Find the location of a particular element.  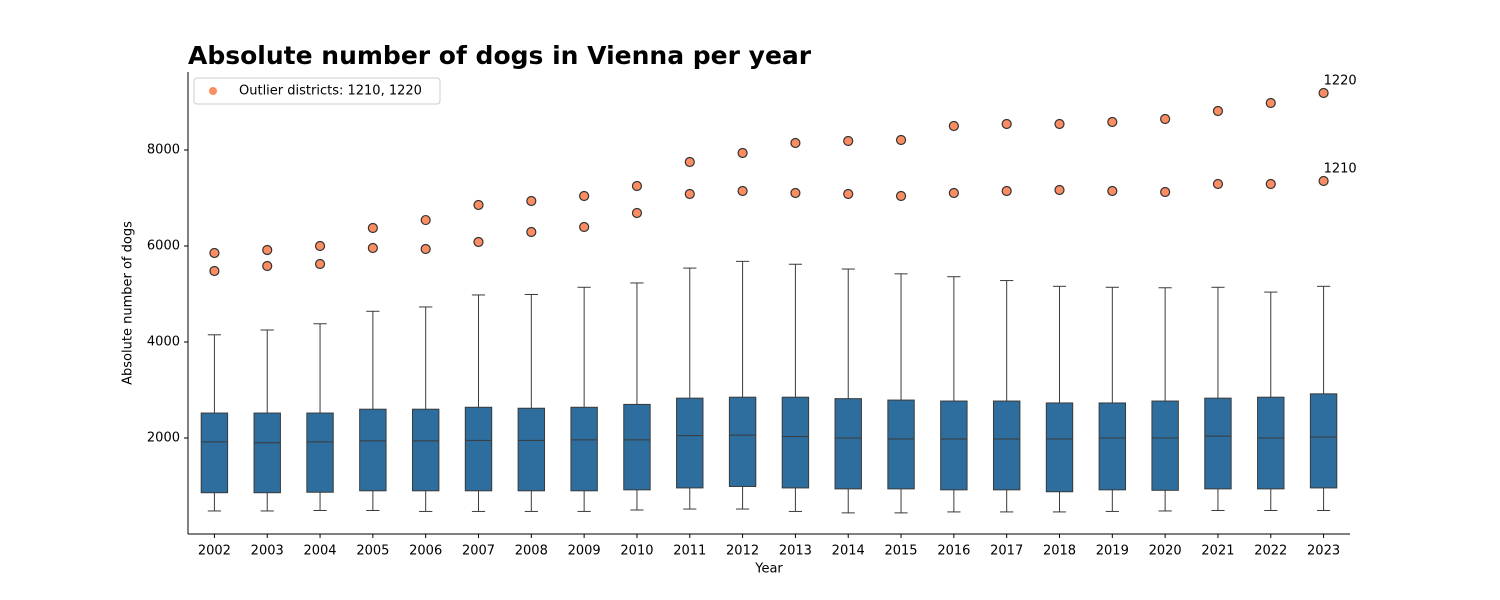

legend-box is located at coordinates (317, 91).